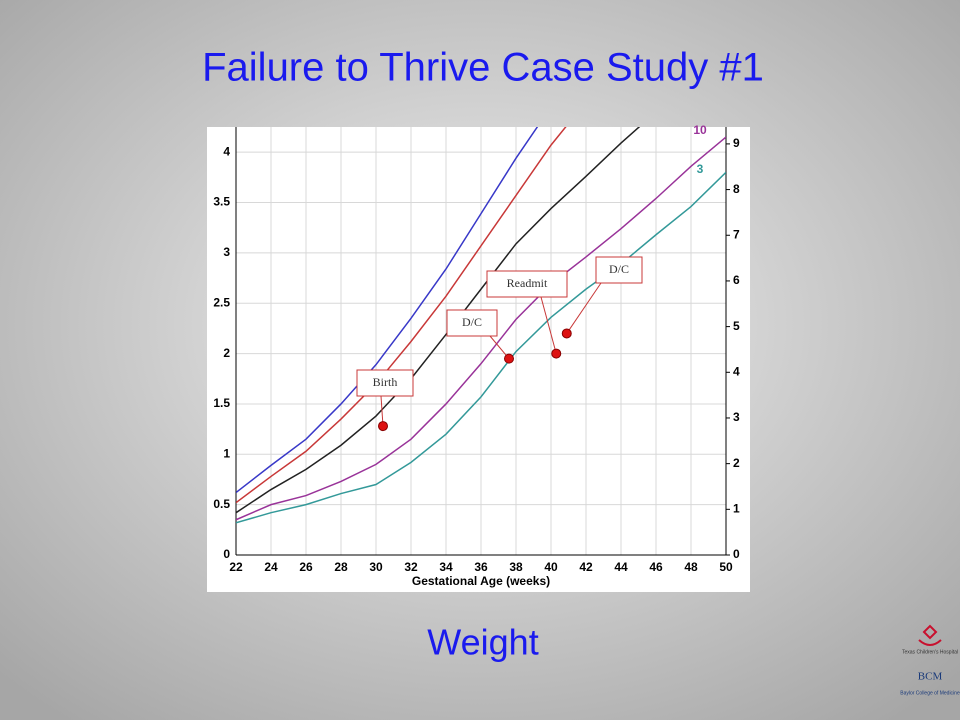 The width and height of the screenshot is (960, 720). Describe the element at coordinates (736, 280) in the screenshot. I see `y2-tick-label: 6` at that location.